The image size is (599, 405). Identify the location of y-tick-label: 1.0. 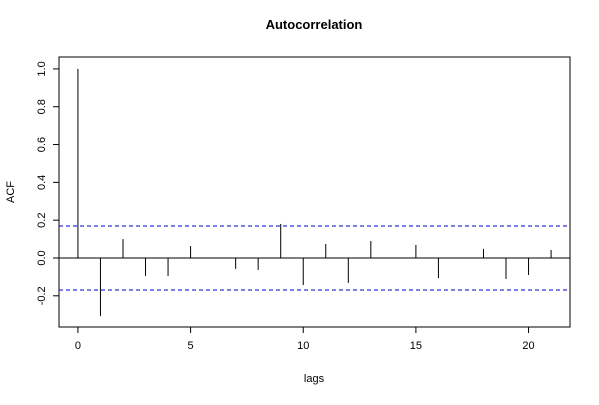
(42, 68).